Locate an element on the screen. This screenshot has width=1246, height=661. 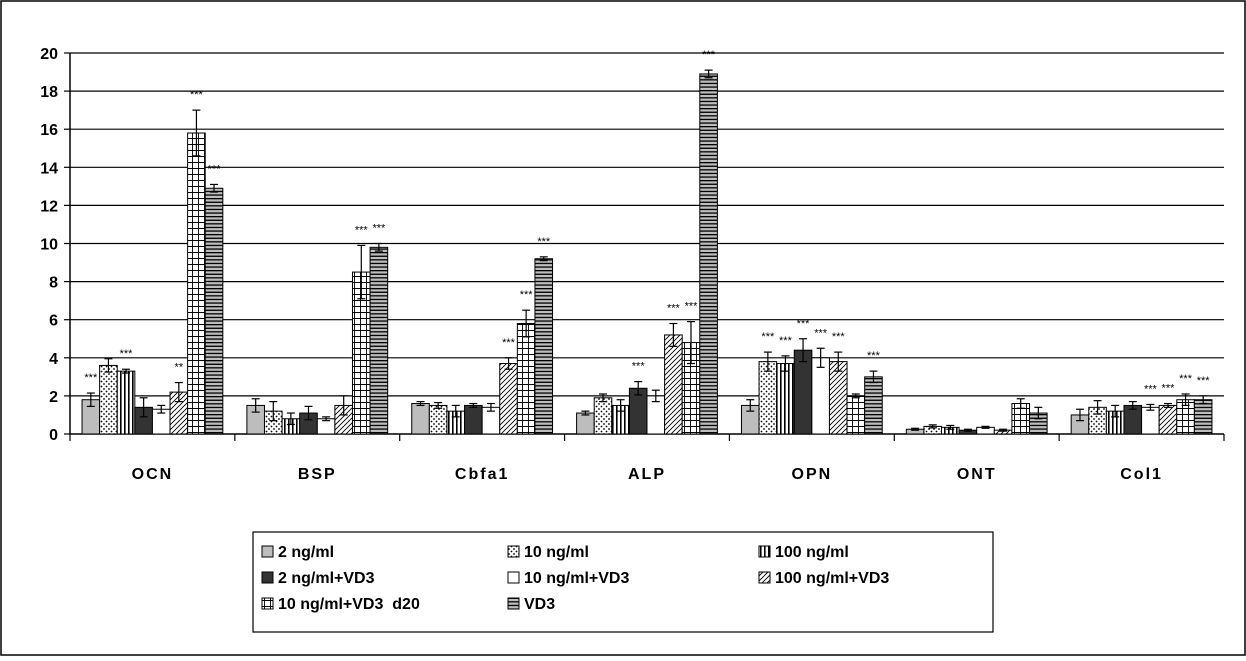
y-tick-label: 16 is located at coordinates (49, 130).